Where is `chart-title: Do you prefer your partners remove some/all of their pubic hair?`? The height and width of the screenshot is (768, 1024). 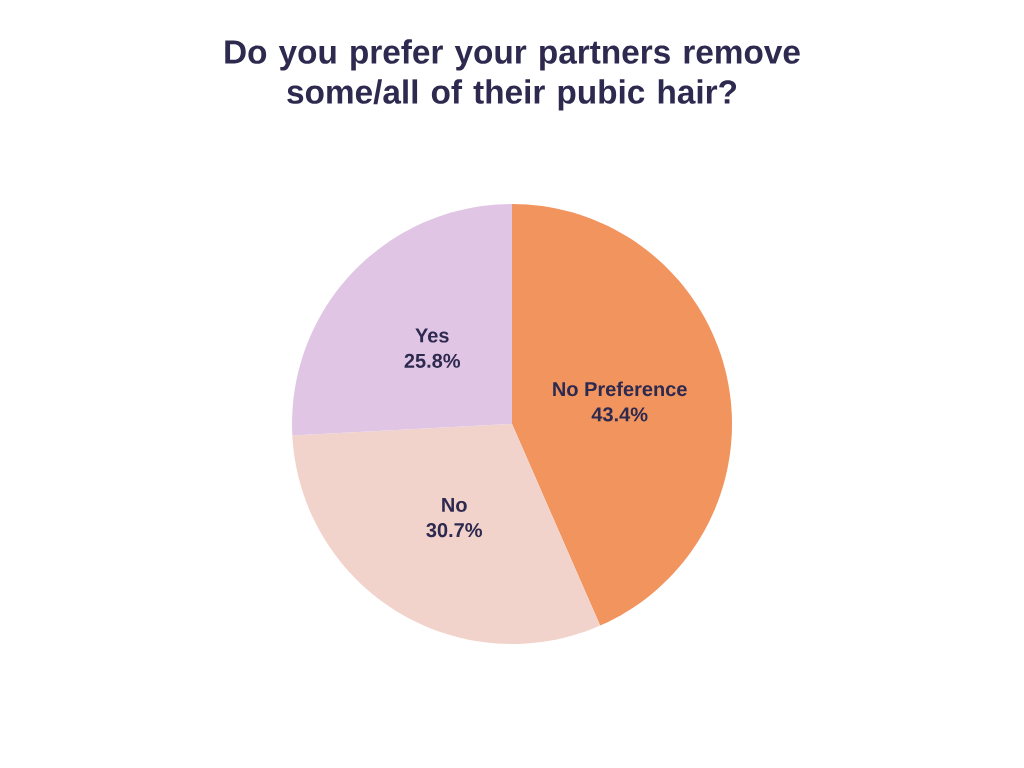
chart-title: Do you prefer your partners remove some/all of their pubic hair? is located at coordinates (512, 75).